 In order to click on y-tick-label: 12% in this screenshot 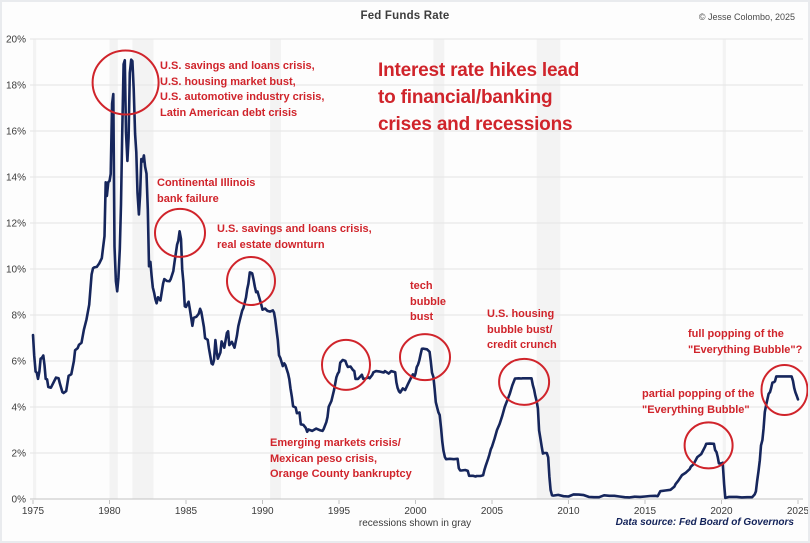, I will do `click(16, 224)`.